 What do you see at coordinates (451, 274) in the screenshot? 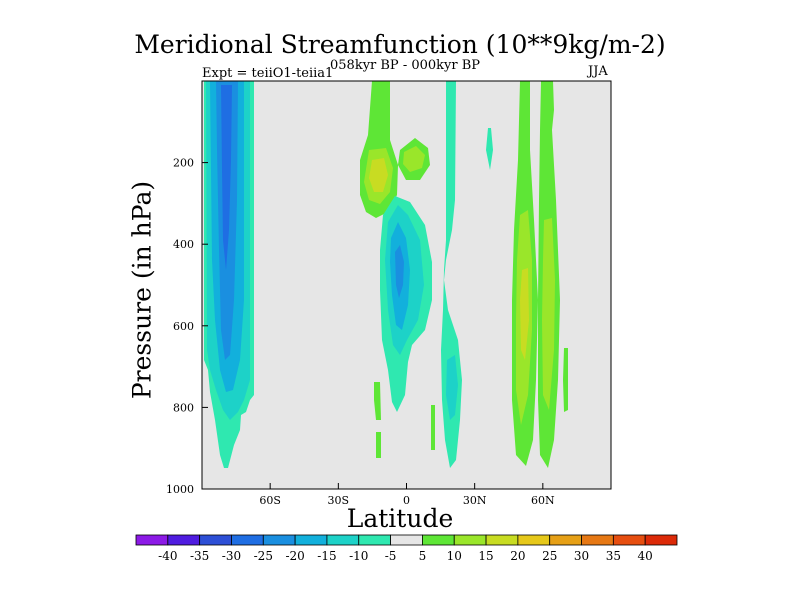
I see `contour-neg-subtropical` at bounding box center [451, 274].